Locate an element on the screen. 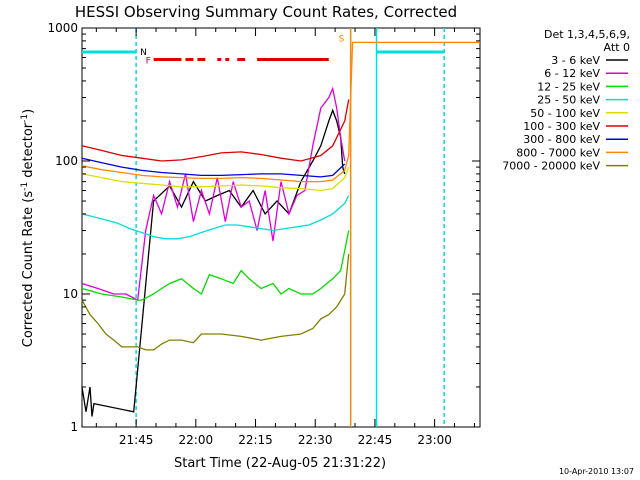  y-axis-label-sup2: -1 is located at coordinates (25, 118).